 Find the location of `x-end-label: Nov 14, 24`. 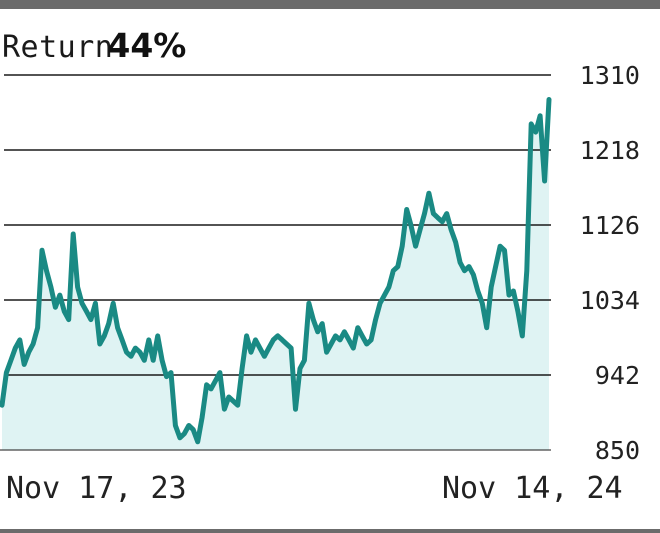

x-end-label: Nov 14, 24 is located at coordinates (532, 488).